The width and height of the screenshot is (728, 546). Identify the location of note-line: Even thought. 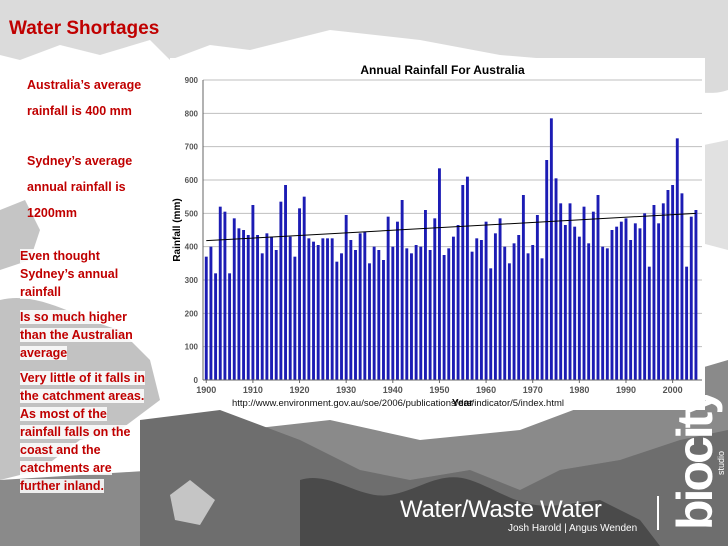
(60, 256).